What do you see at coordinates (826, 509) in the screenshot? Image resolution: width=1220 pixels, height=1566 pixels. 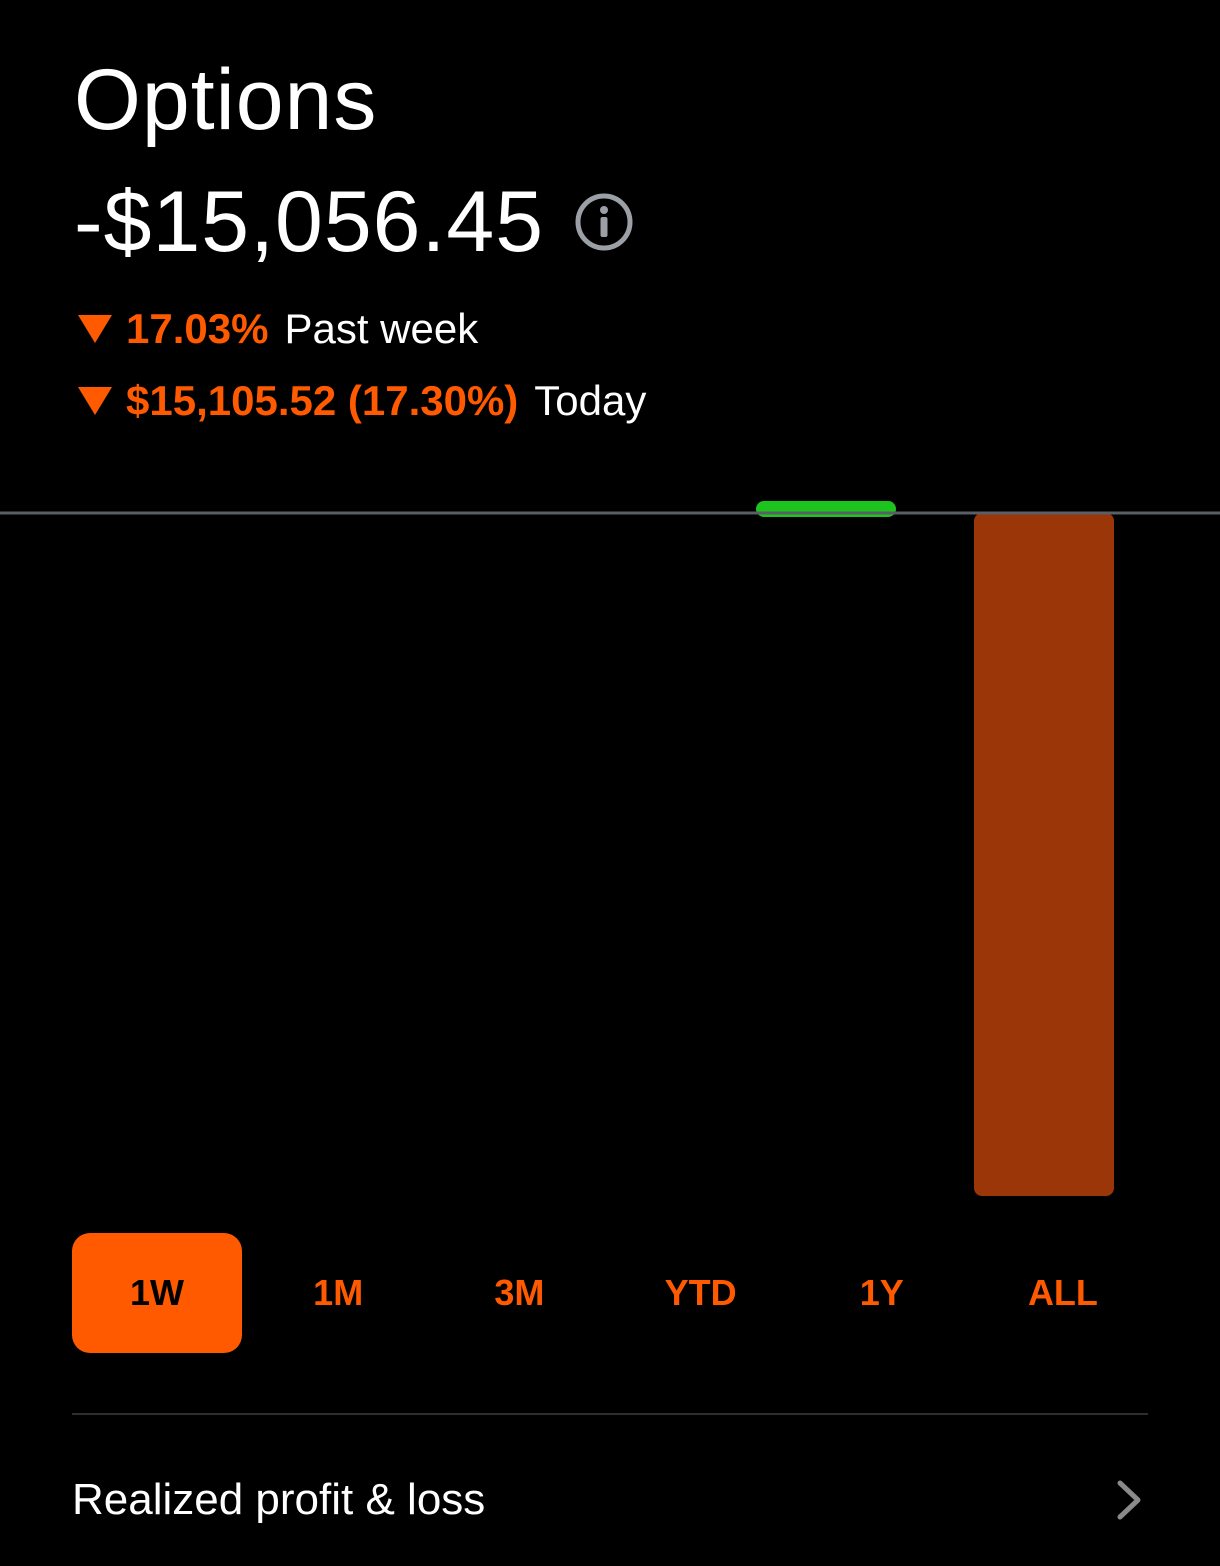 I see `chart-bar-positive` at bounding box center [826, 509].